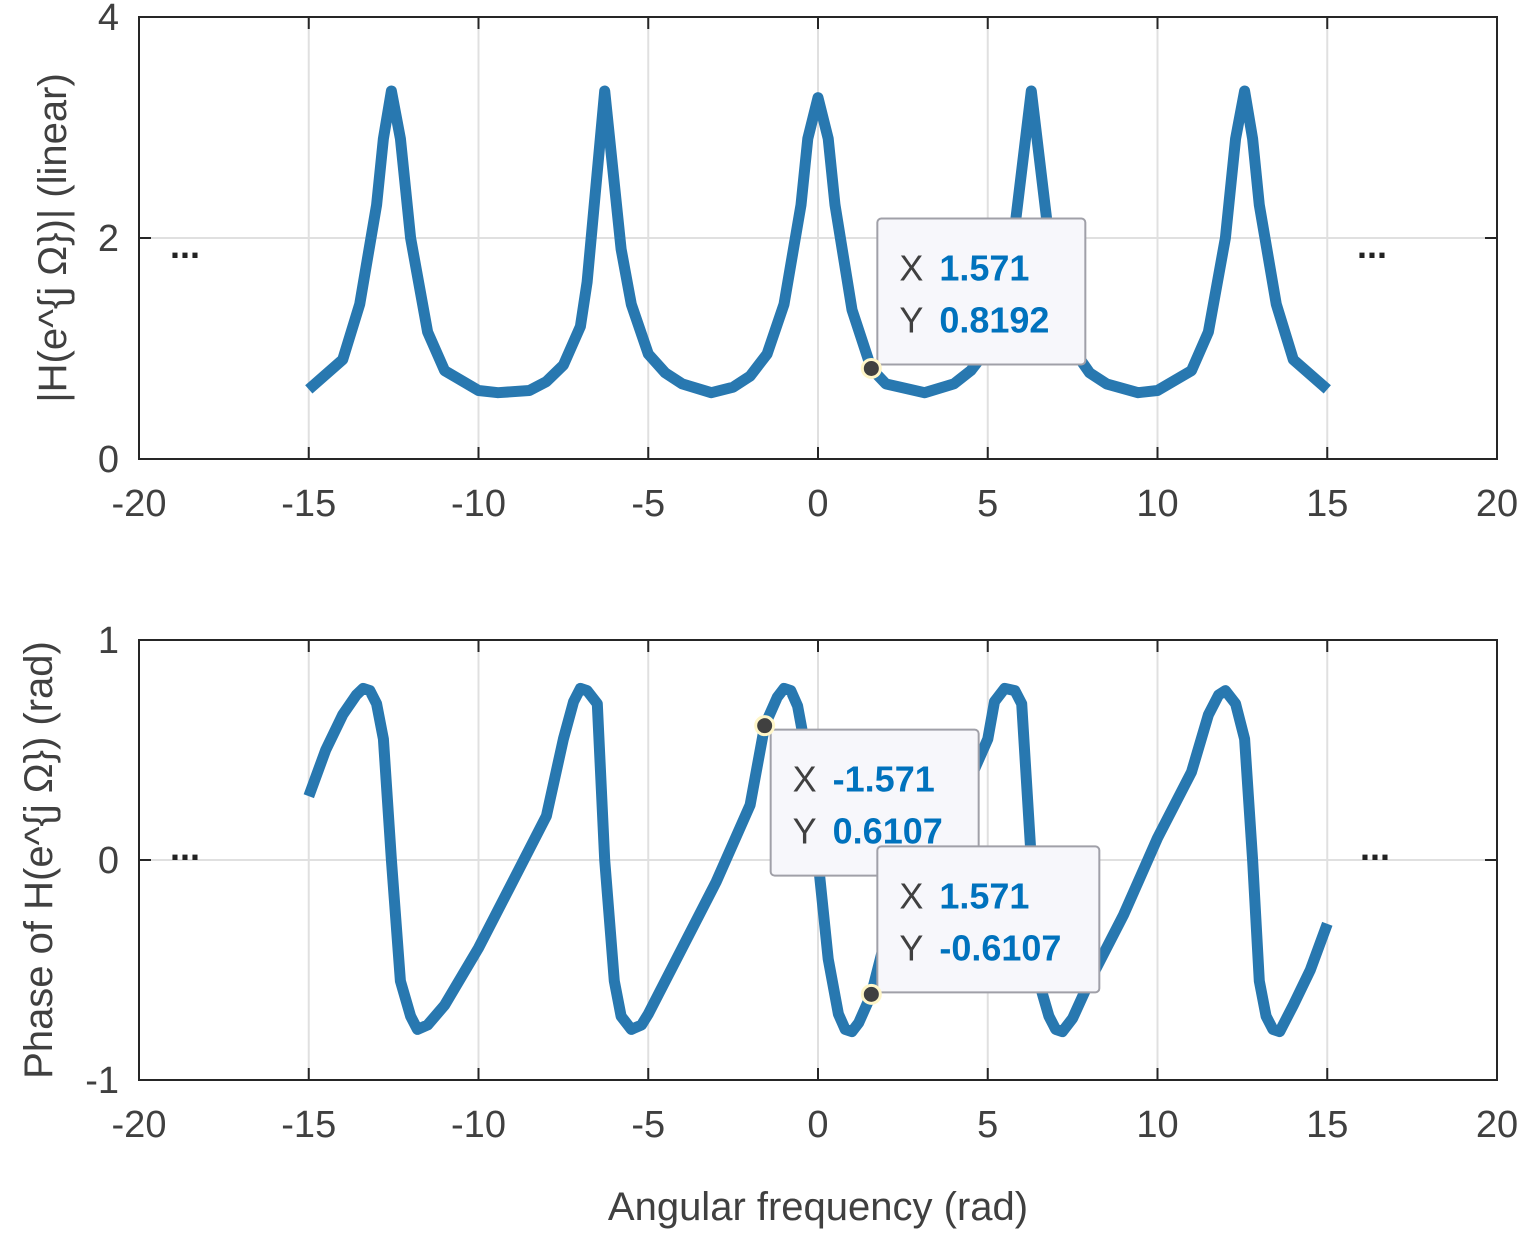 The image size is (1525, 1233). What do you see at coordinates (1327, 504) in the screenshot?
I see `magnitude-x-tick-label: 15` at bounding box center [1327, 504].